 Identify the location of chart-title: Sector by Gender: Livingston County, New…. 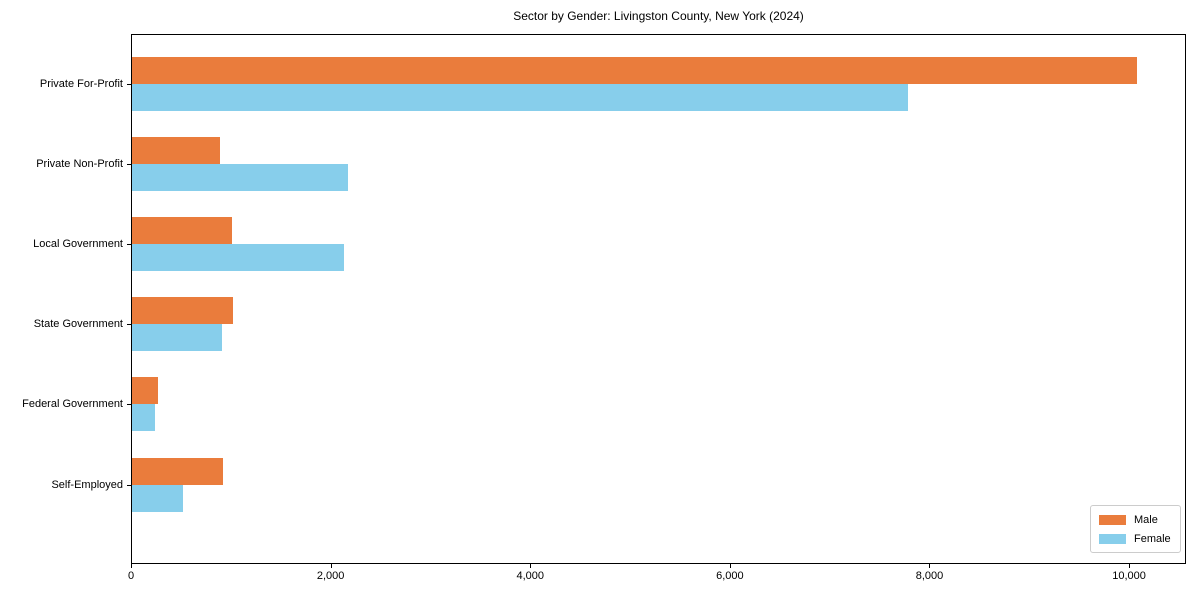
(658, 16).